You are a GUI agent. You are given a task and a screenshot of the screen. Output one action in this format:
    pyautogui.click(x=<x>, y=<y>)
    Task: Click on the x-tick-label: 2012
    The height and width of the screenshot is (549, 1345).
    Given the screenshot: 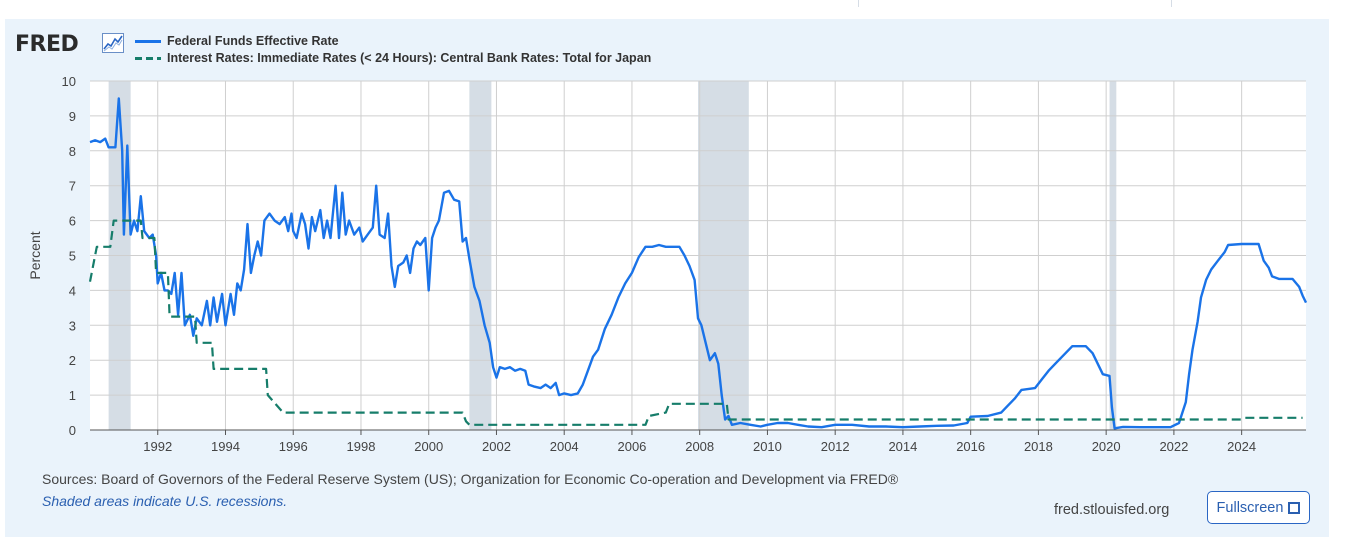 What is the action you would take?
    pyautogui.click(x=835, y=446)
    